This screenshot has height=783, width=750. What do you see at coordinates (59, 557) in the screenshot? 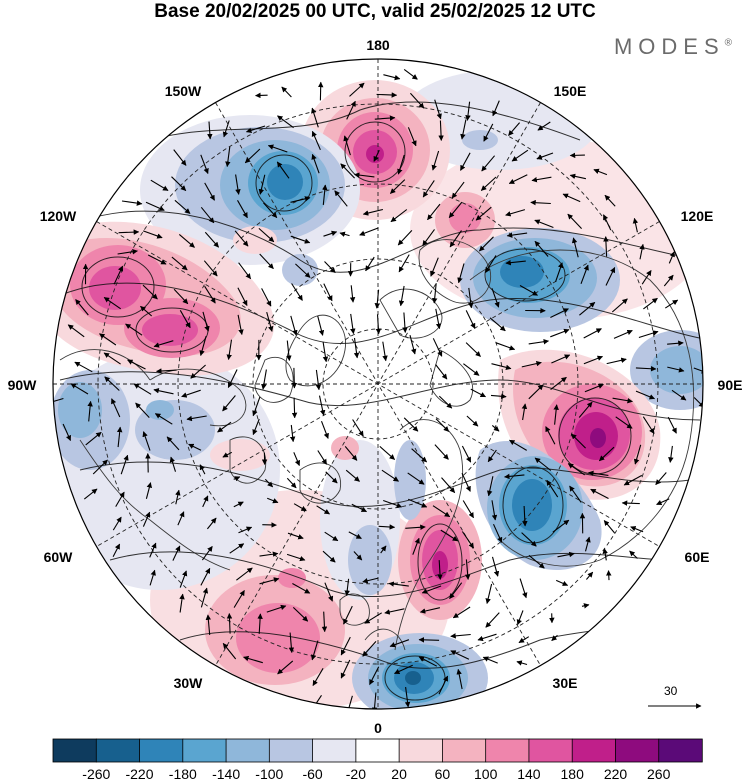
I see `lon-label-60w: 60W` at bounding box center [59, 557].